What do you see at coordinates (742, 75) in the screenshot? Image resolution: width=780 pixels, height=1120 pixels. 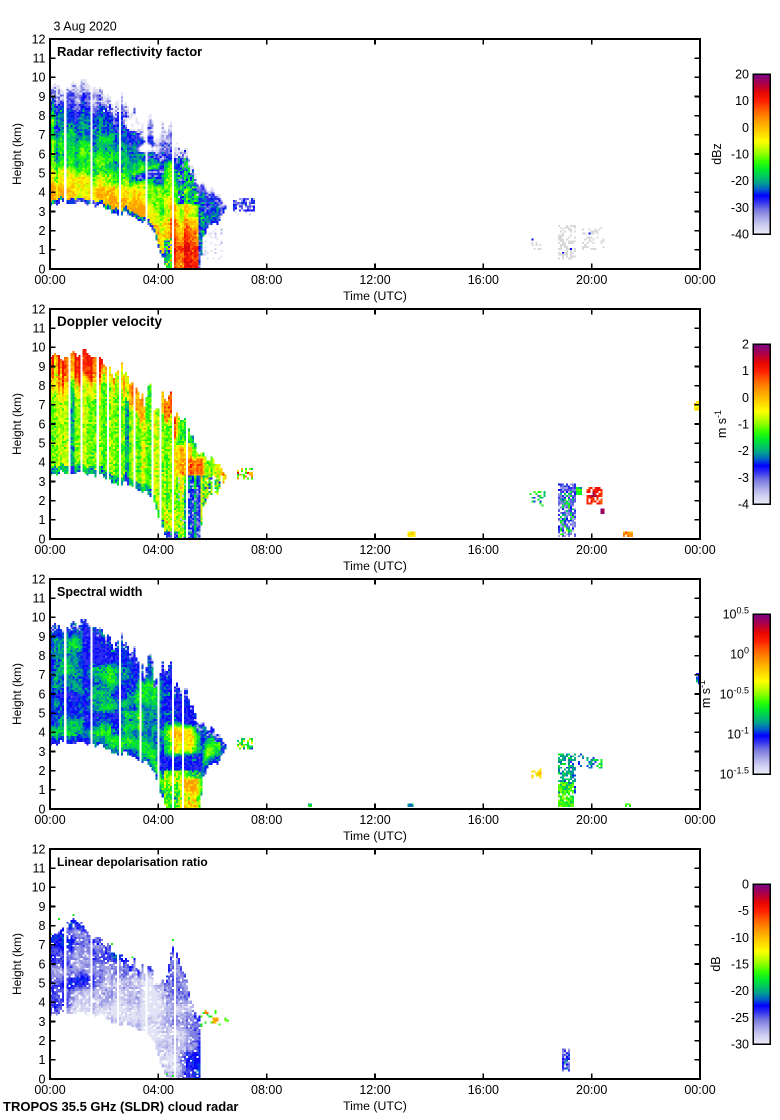 I see `svg-text: 20` at bounding box center [742, 75].